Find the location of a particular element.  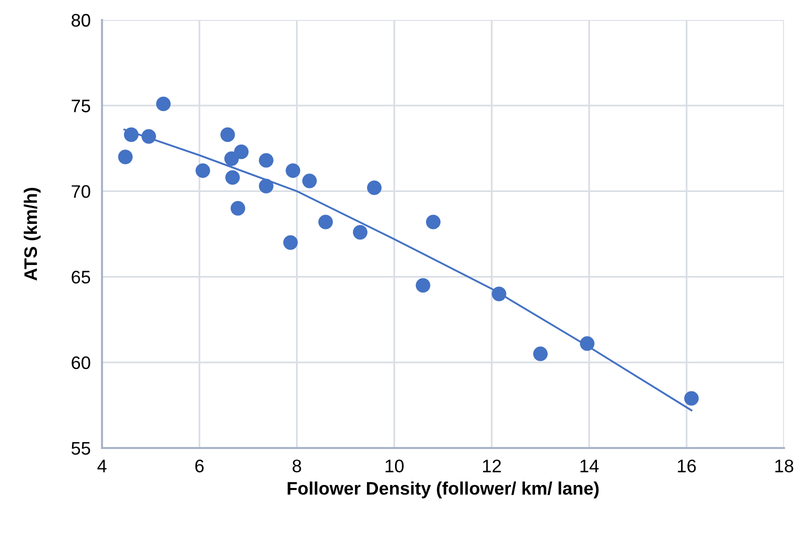

x-tick-label: 4 is located at coordinates (101, 466).